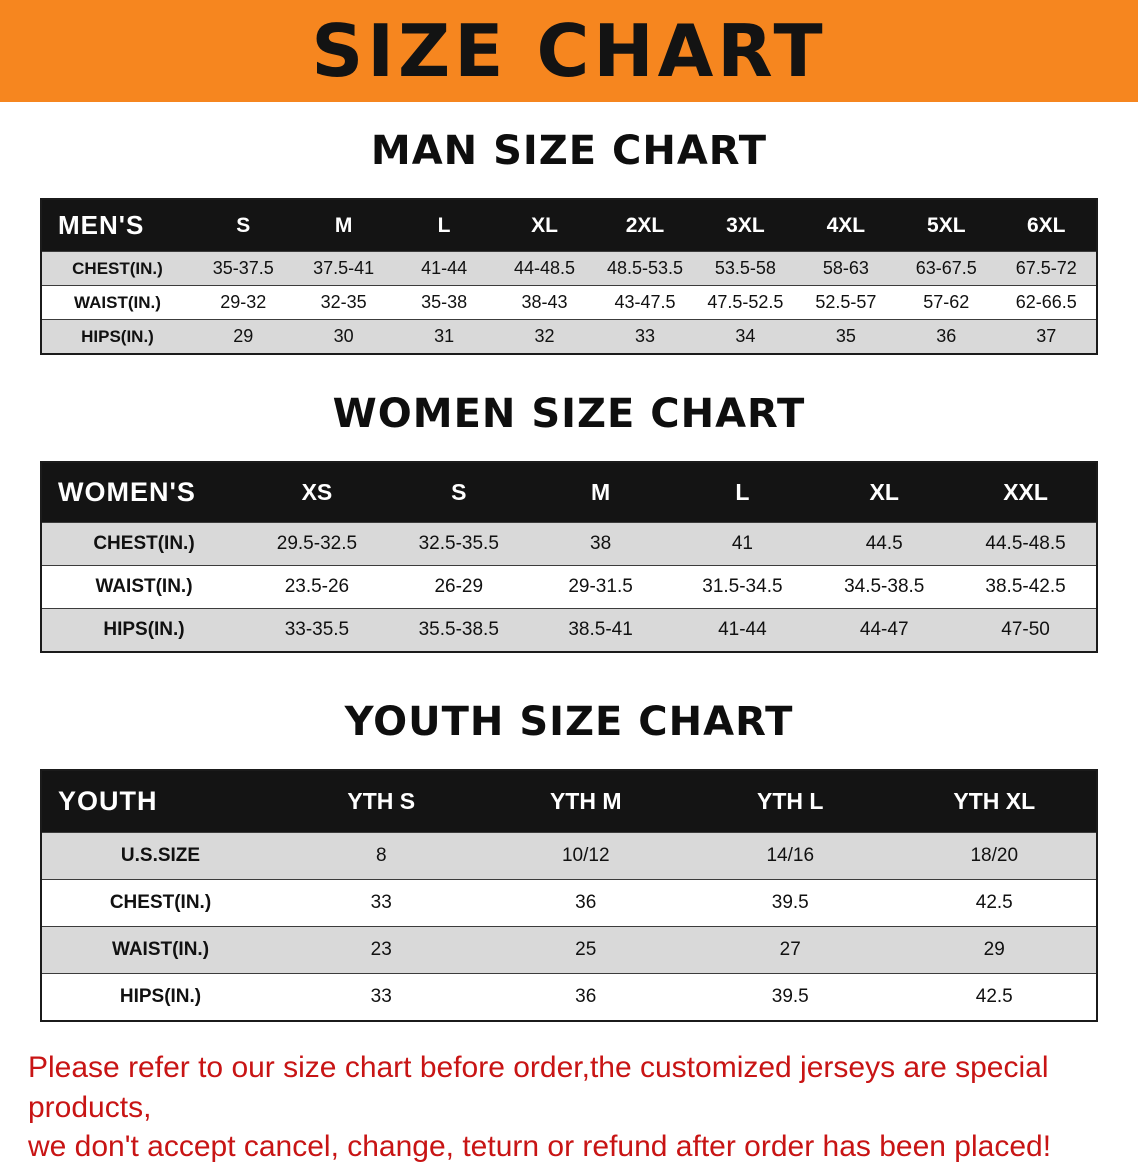 This screenshot has height=1167, width=1138. What do you see at coordinates (569, 722) in the screenshot?
I see `youth-size-heading: YOUTH SIZE CHART` at bounding box center [569, 722].